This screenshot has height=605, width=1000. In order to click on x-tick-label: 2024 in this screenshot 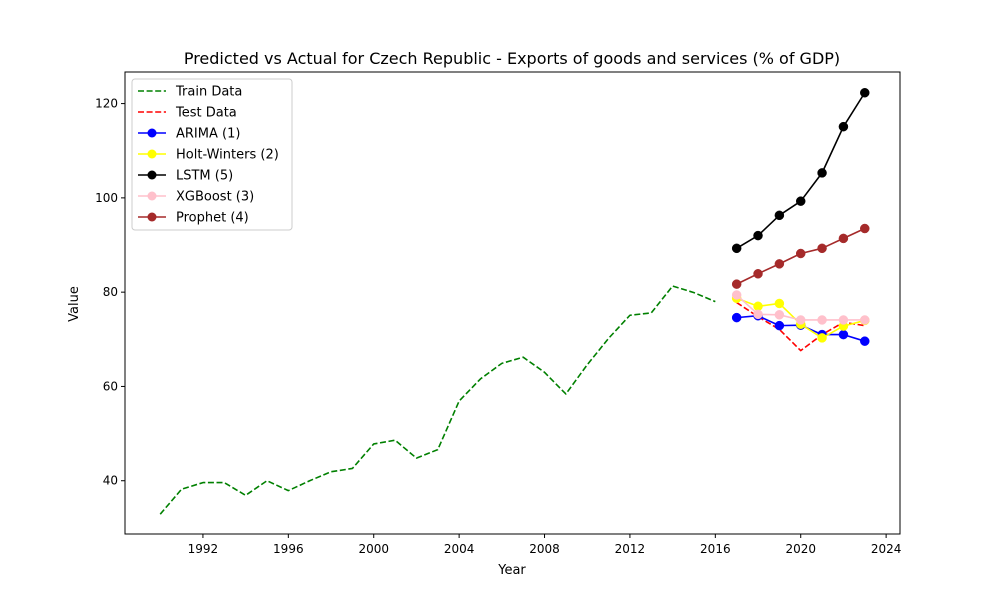, I will do `click(886, 549)`.